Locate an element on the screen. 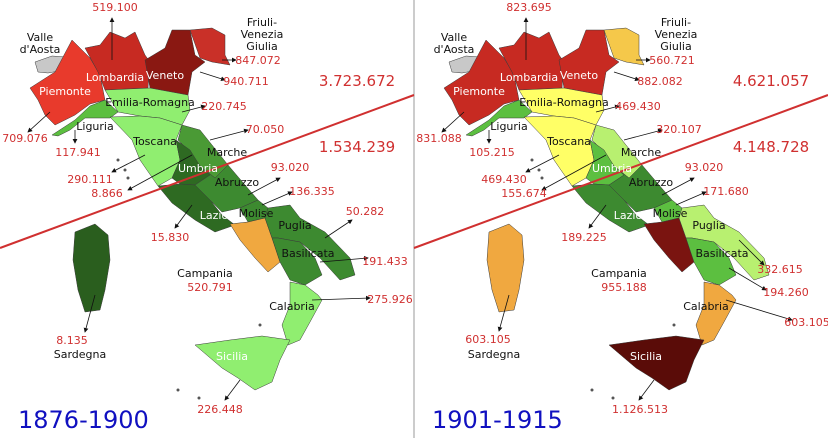  value-veneto: 882.082 is located at coordinates (660, 81).